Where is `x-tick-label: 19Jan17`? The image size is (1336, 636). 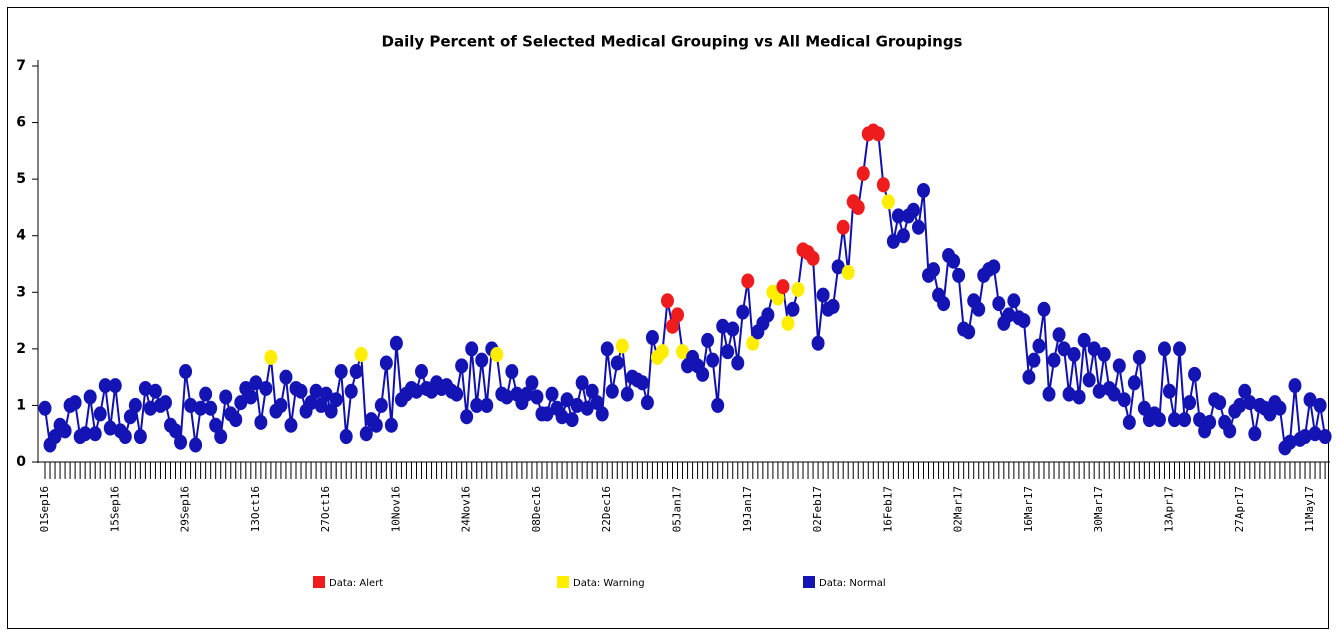
x-tick-label: 19Jan17 is located at coordinates (747, 509).